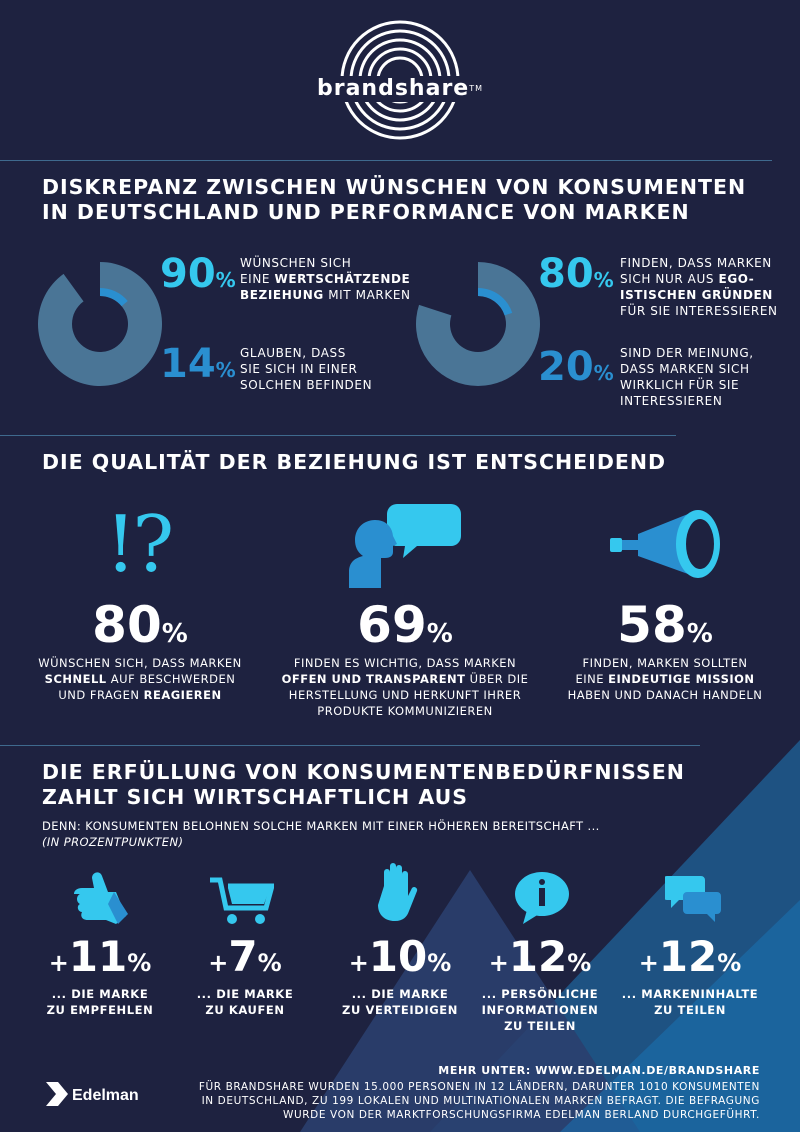 The image size is (800, 1132). I want to click on telescope-icon, so click(665, 544).